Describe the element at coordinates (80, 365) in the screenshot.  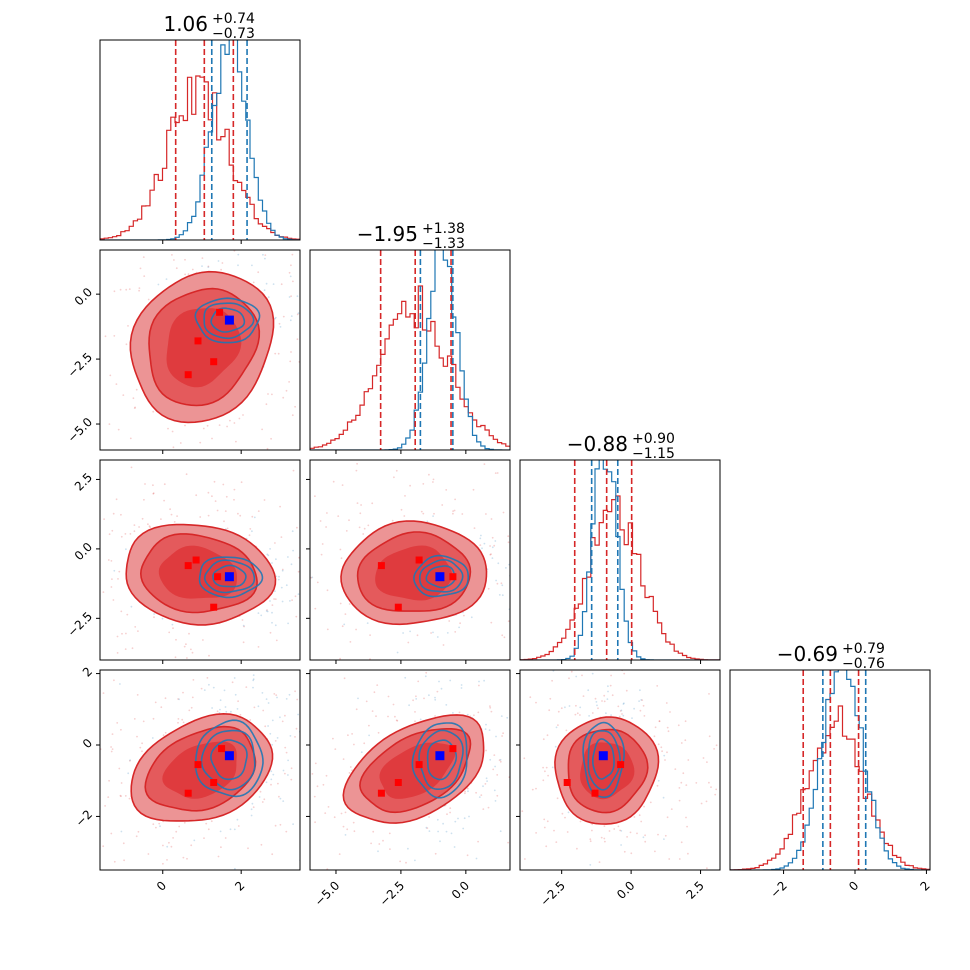
I see `y-tick-label: −2.5` at that location.